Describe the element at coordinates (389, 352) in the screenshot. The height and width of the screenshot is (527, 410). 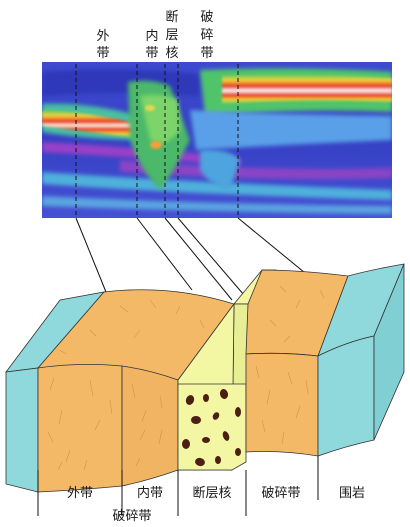
I see `right-block-side-wall-rock` at that location.